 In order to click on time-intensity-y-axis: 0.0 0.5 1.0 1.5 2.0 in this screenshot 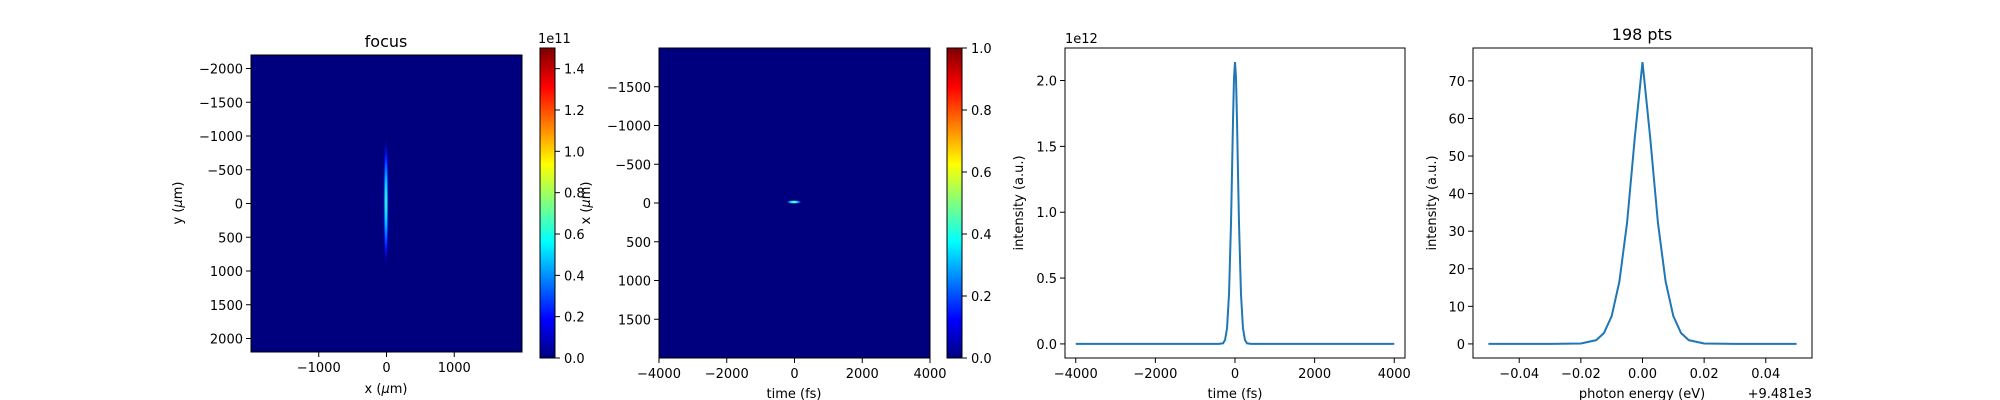, I will do `click(1050, 214)`.